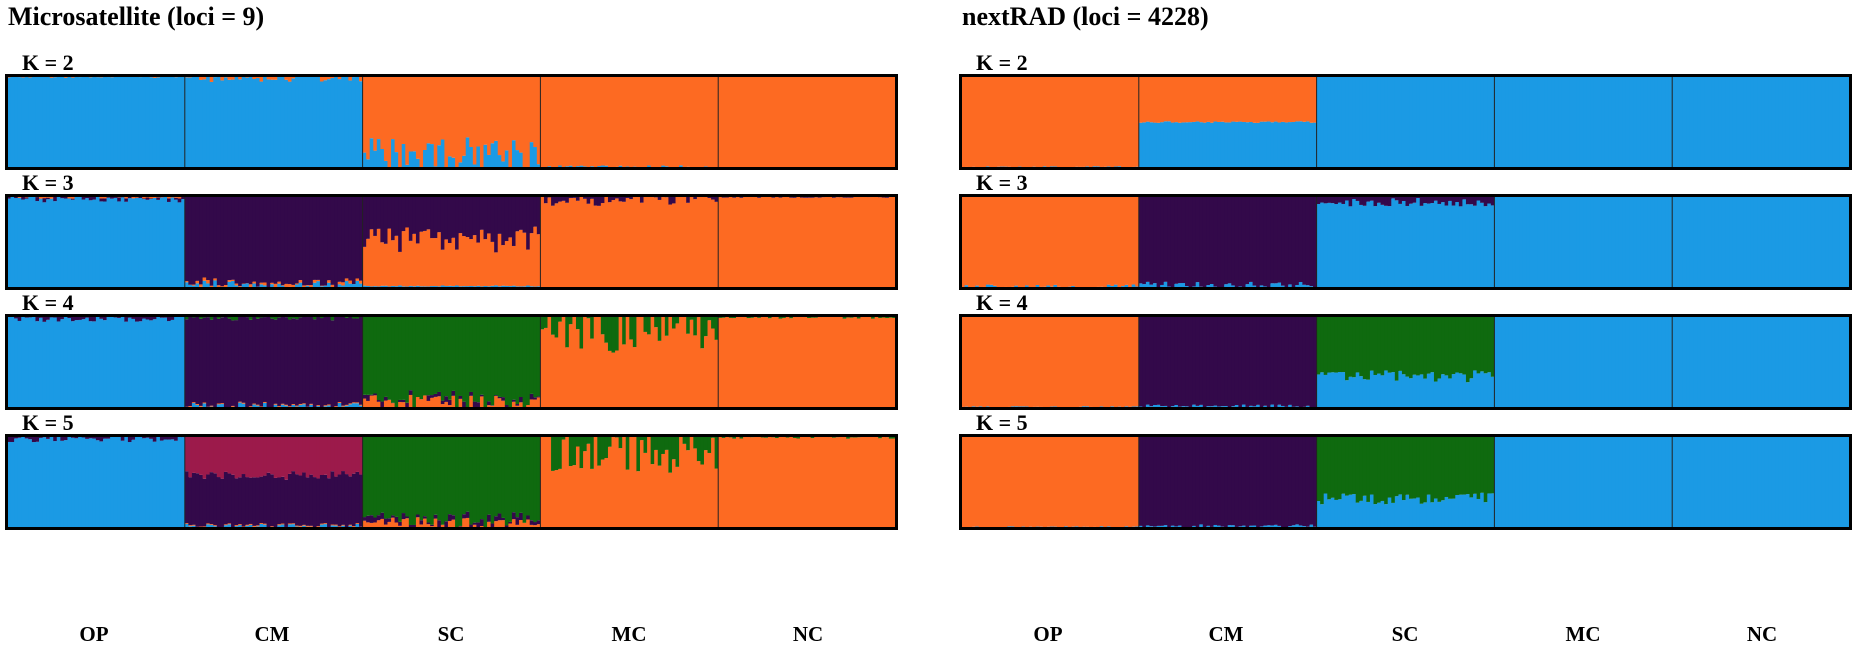 Image resolution: width=1854 pixels, height=664 pixels. I want to click on k-label: K = 5, so click(1002, 422).